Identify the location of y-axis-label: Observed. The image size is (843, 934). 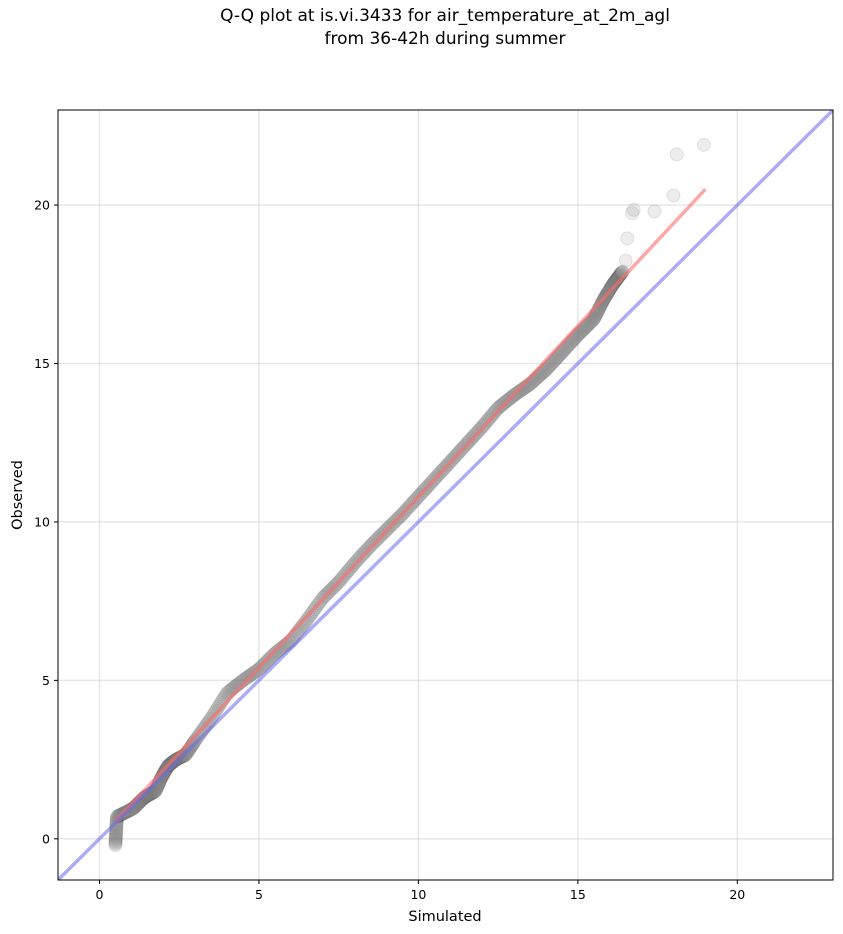
(18, 495).